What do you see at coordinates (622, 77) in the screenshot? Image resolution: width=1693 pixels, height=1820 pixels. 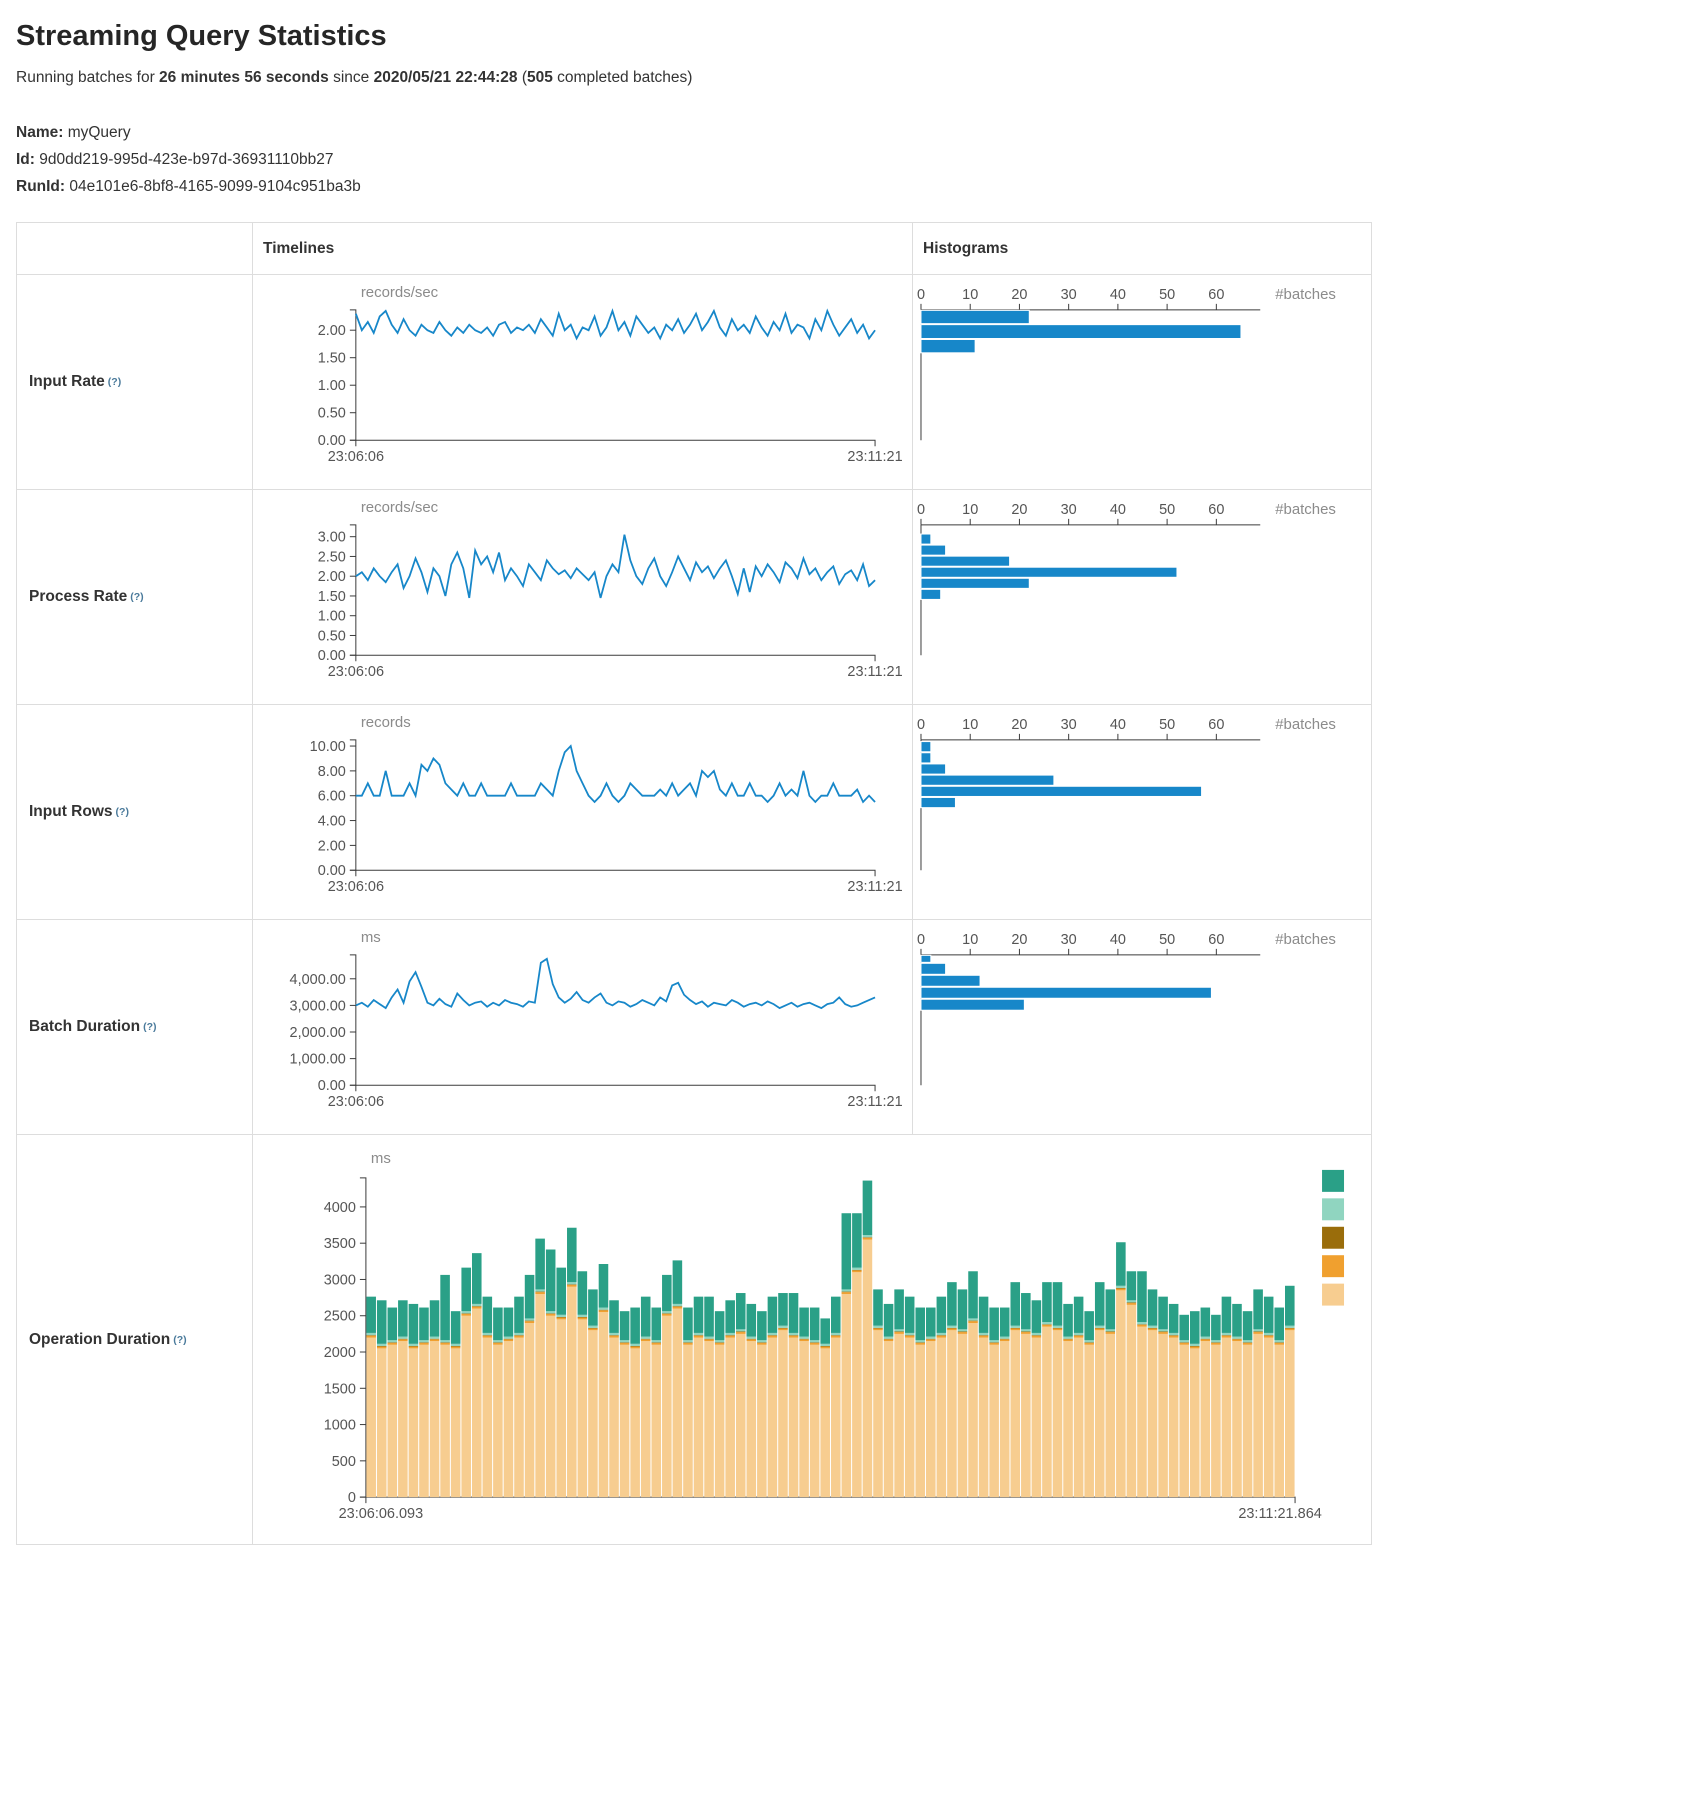 I see `summary-suffix: completed batches)` at bounding box center [622, 77].